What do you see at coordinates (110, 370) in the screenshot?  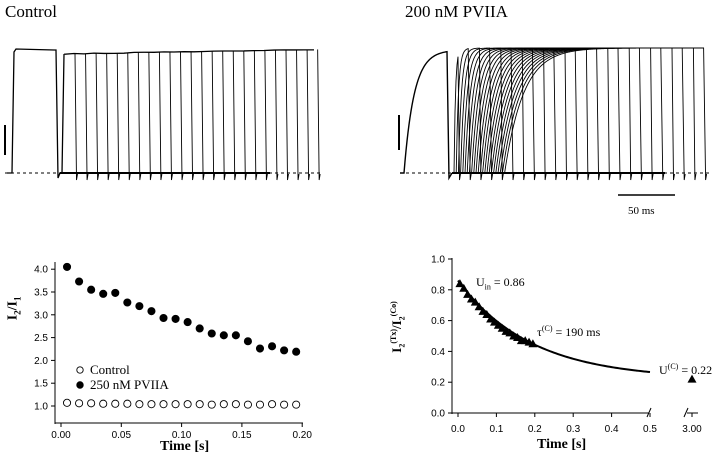 I see `legend-control-label: Control` at bounding box center [110, 370].